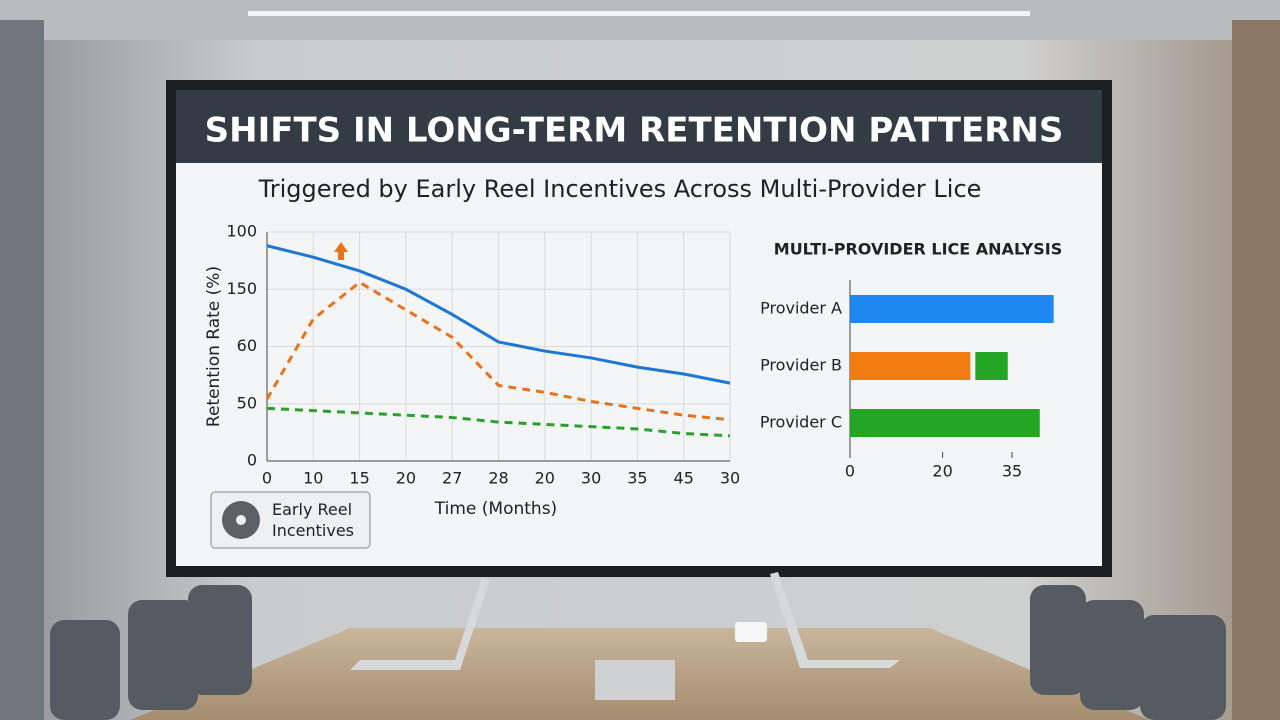  What do you see at coordinates (635, 680) in the screenshot?
I see `device` at bounding box center [635, 680].